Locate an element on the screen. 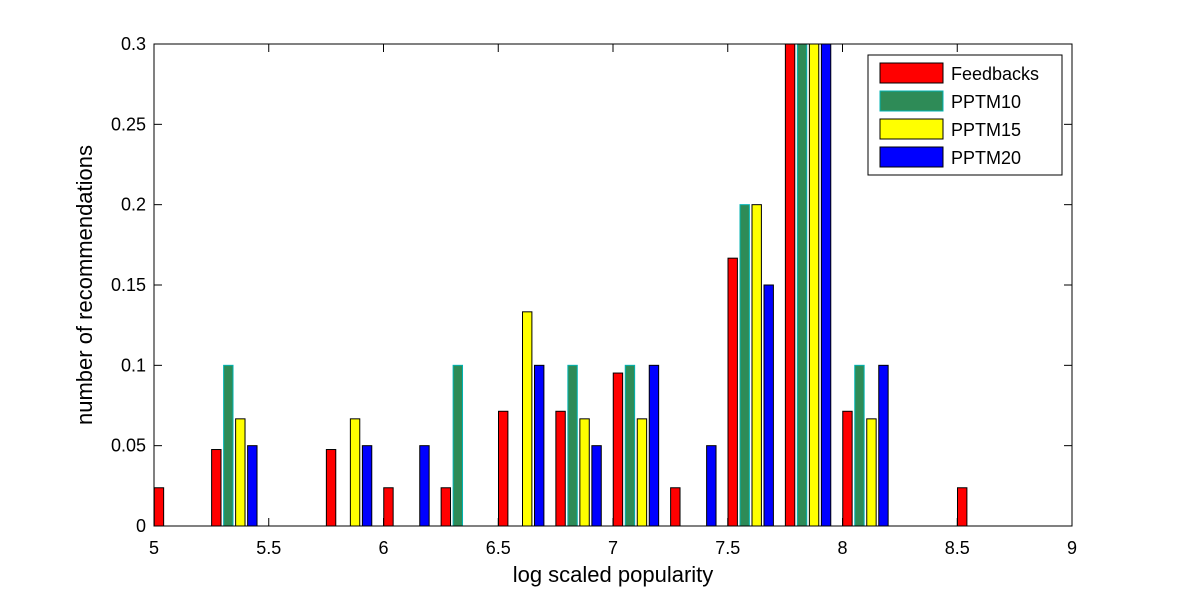 The height and width of the screenshot is (591, 1183). y-tick-label: 0.05 is located at coordinates (128, 446).